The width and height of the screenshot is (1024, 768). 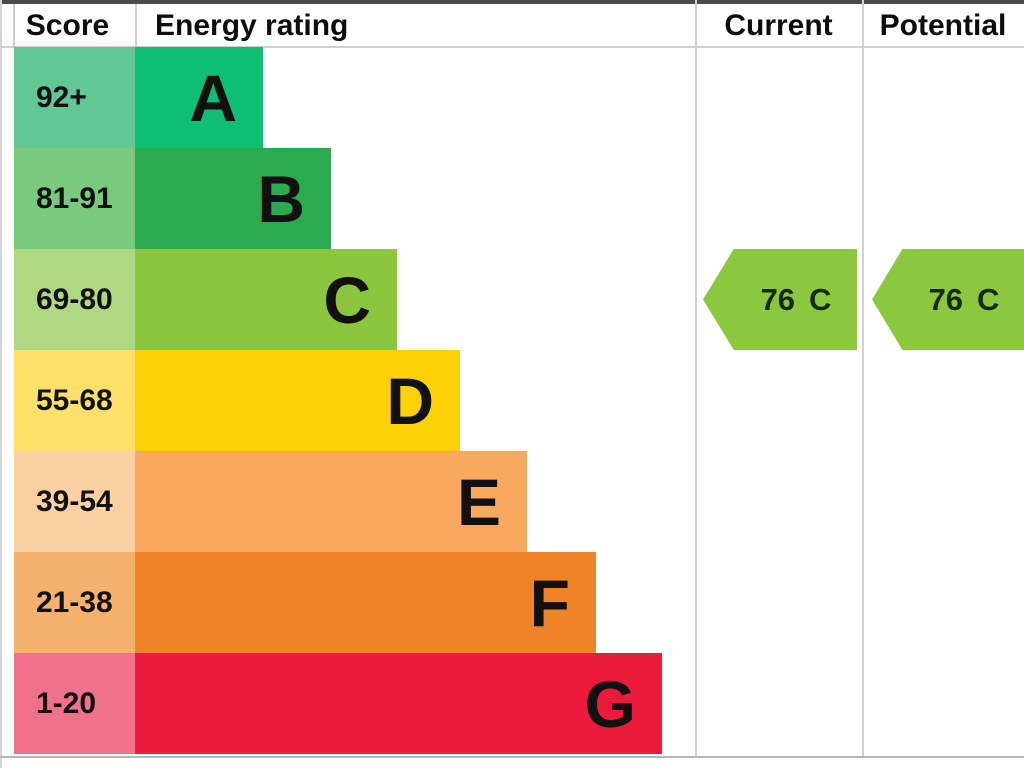 I want to click on score-cell: 1-20, so click(x=74, y=703).